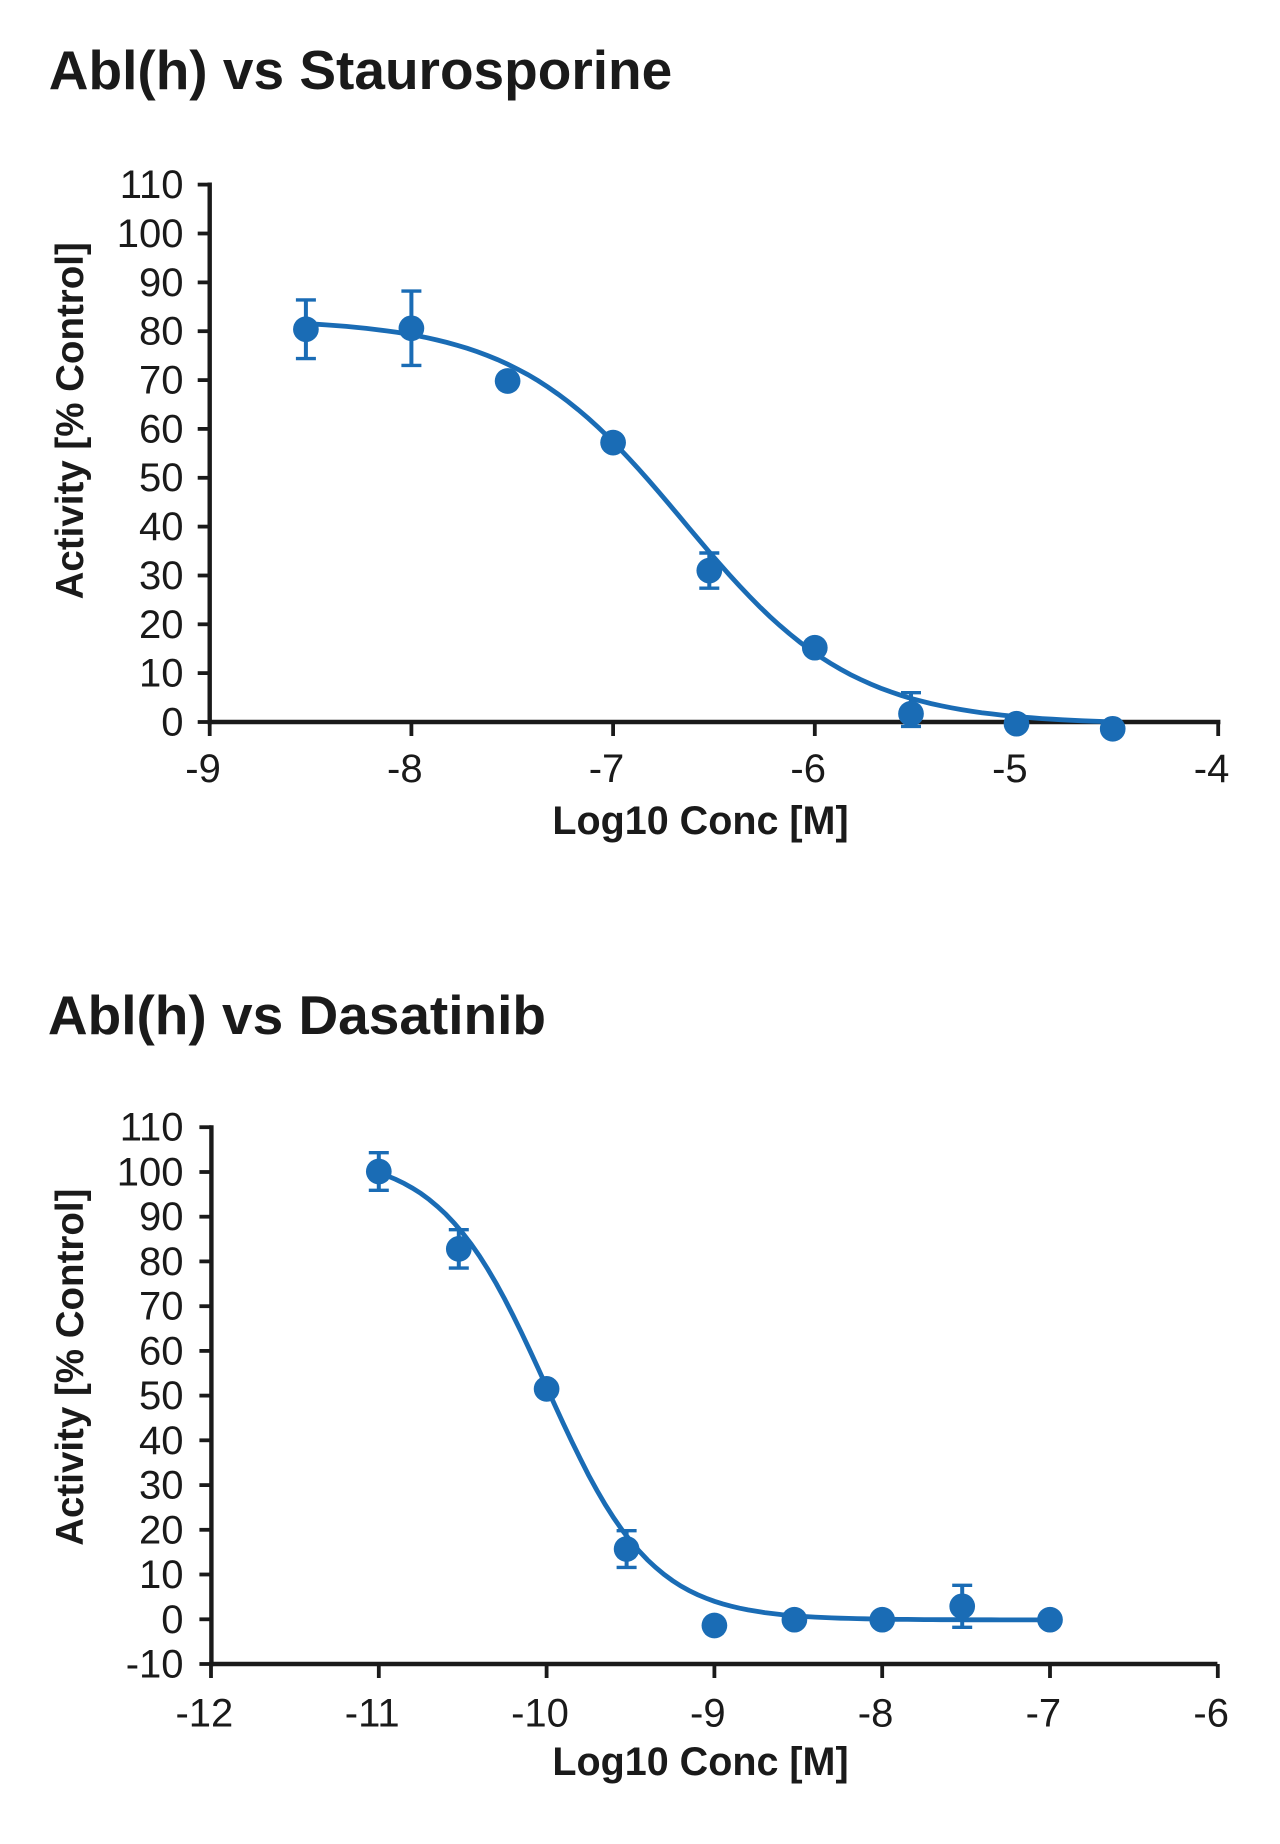 This screenshot has height=1844, width=1280. What do you see at coordinates (372, 1714) in the screenshot?
I see `svg-text: -11` at bounding box center [372, 1714].